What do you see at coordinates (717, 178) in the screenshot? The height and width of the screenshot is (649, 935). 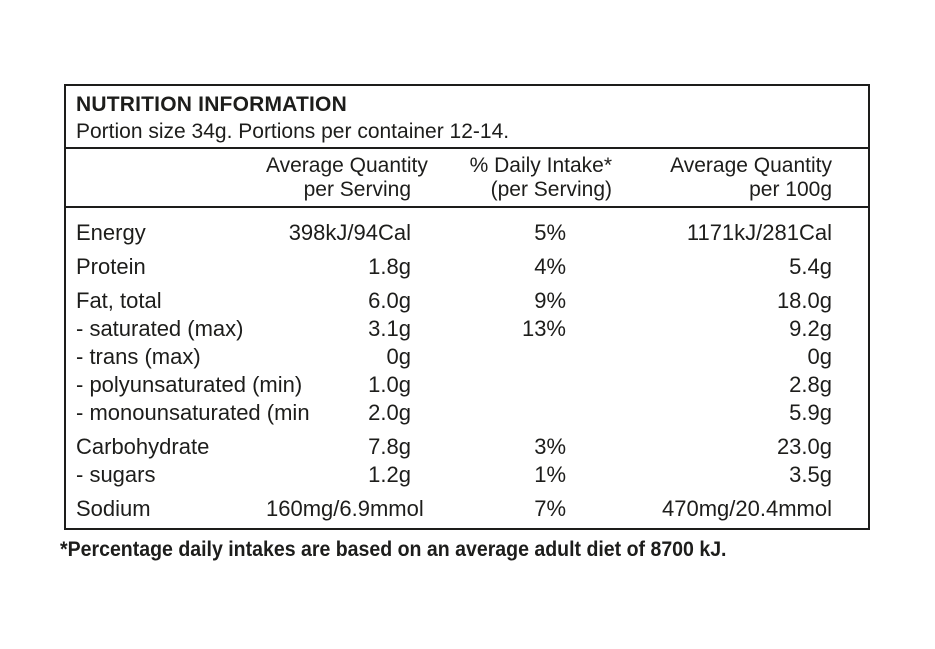 I see `column-header-per-100g: Average Quantity per 100g` at bounding box center [717, 178].